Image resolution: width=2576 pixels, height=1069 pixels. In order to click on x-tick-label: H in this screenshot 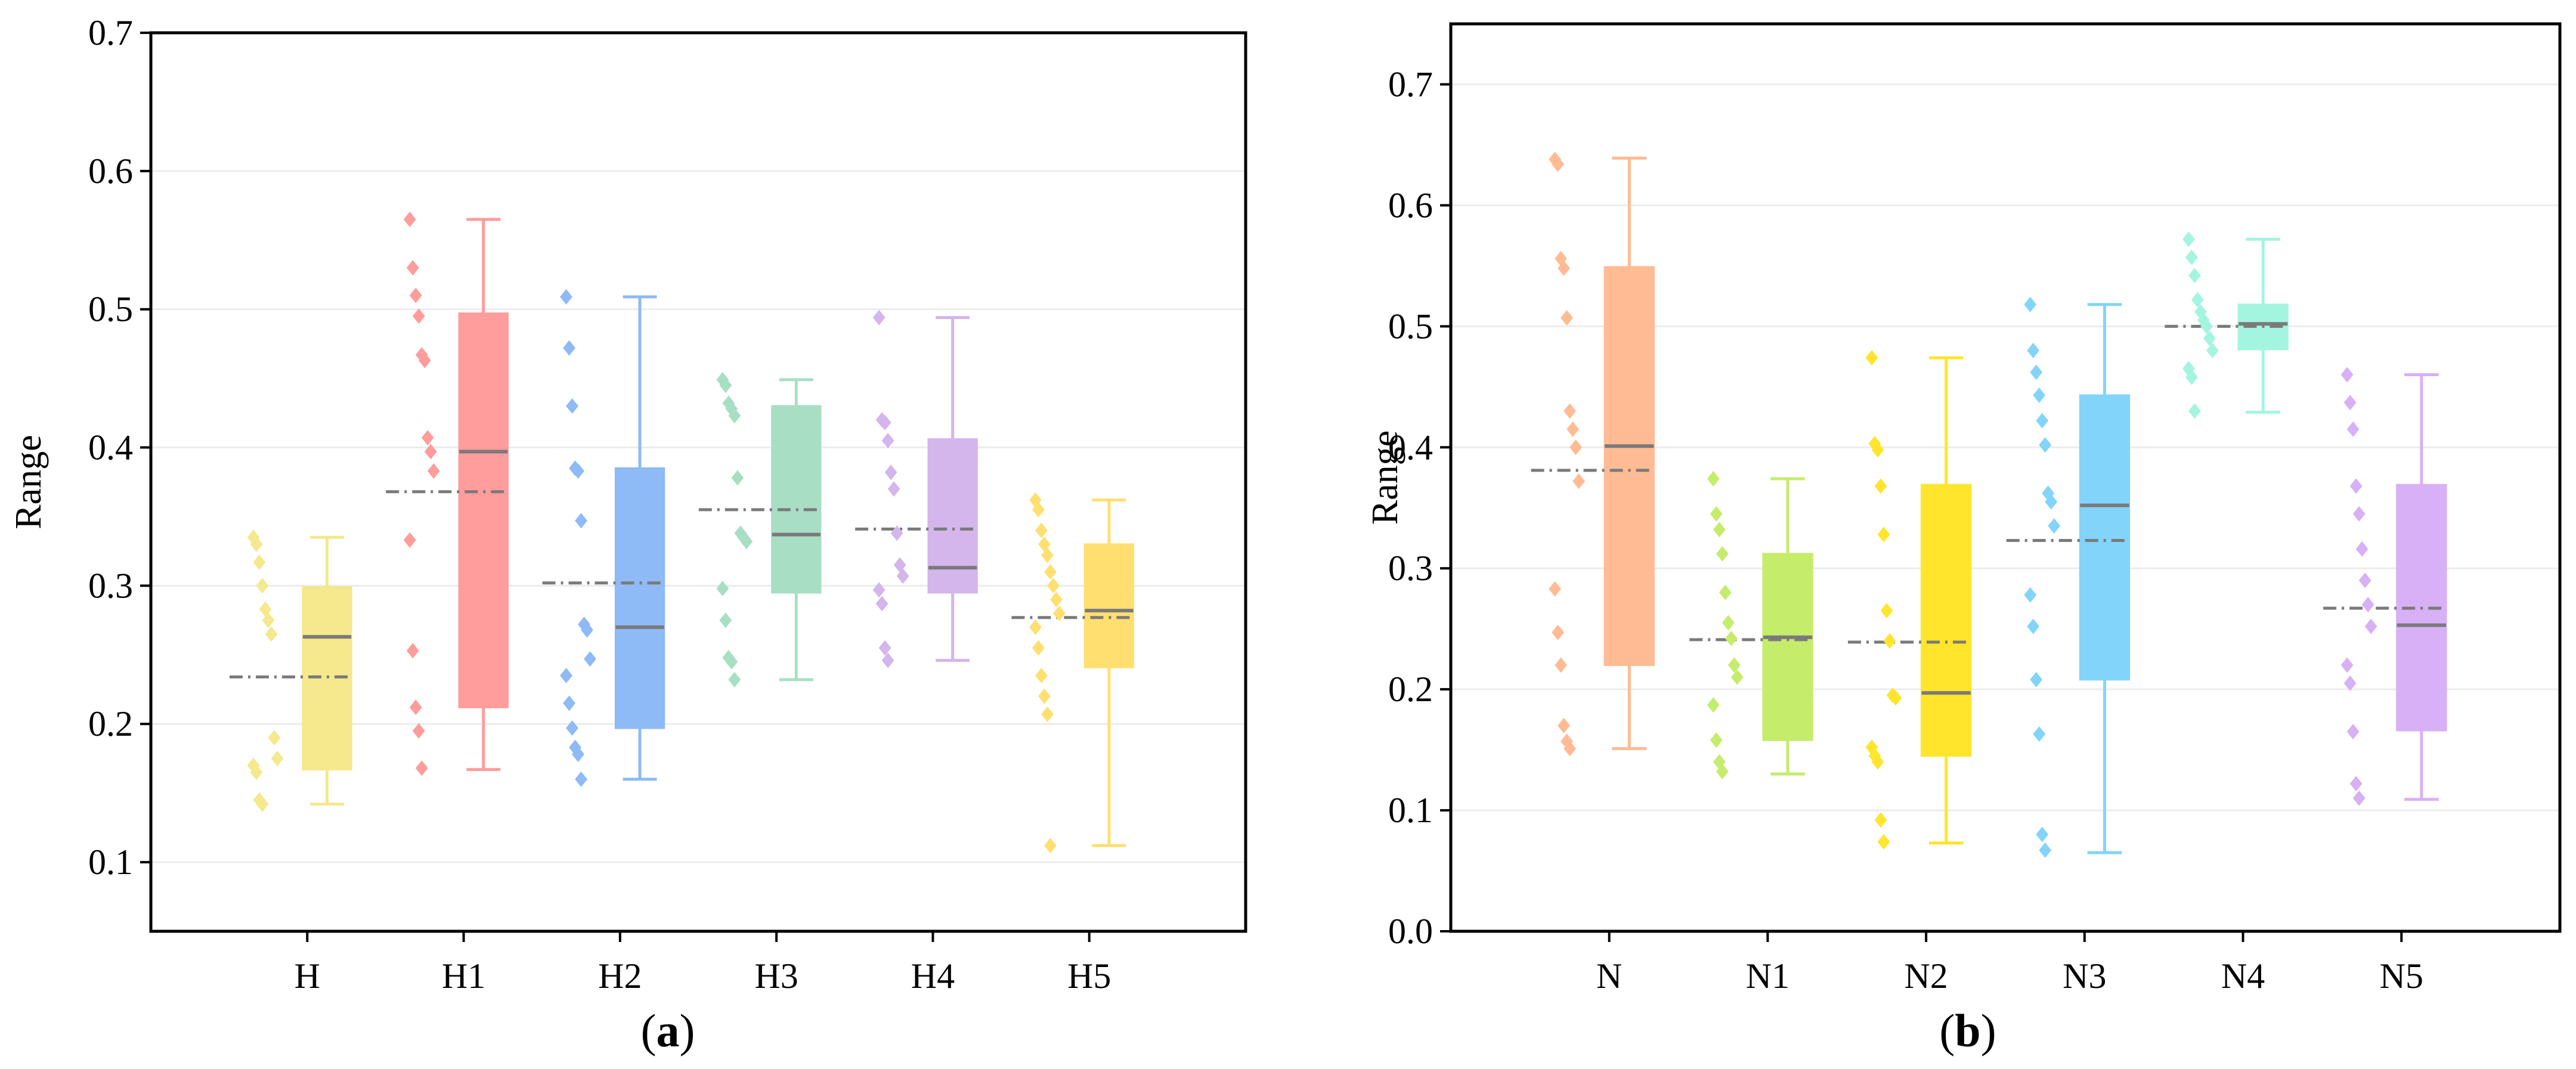, I will do `click(308, 976)`.